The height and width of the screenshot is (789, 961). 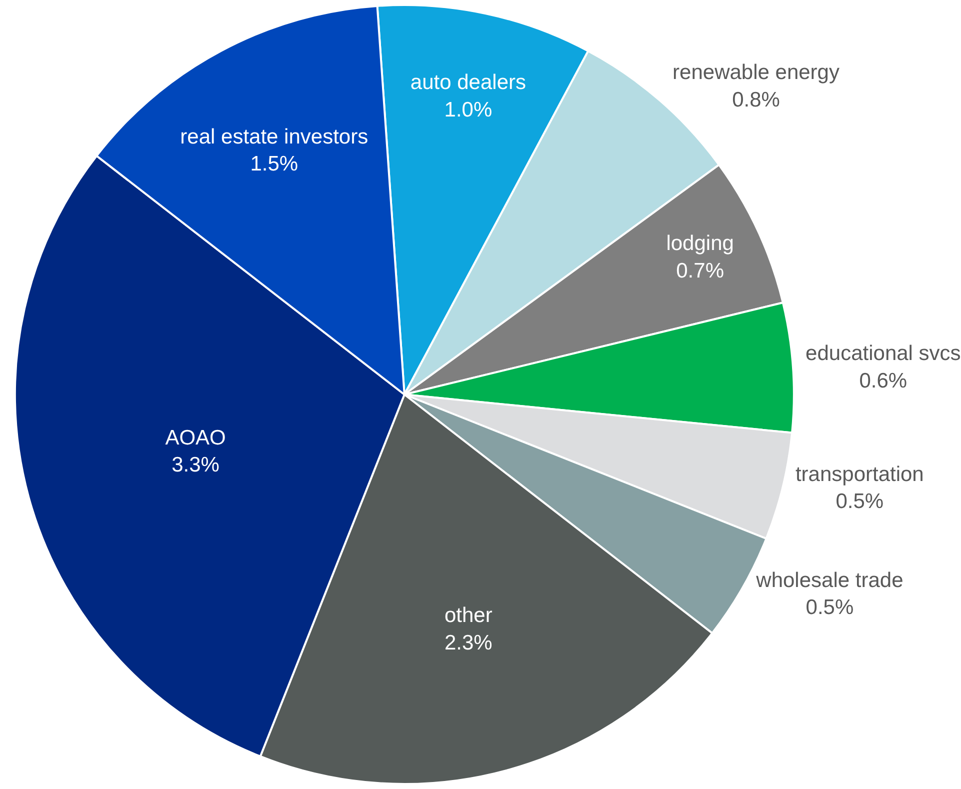 What do you see at coordinates (468, 642) in the screenshot?
I see `data-label: 2.3%` at bounding box center [468, 642].